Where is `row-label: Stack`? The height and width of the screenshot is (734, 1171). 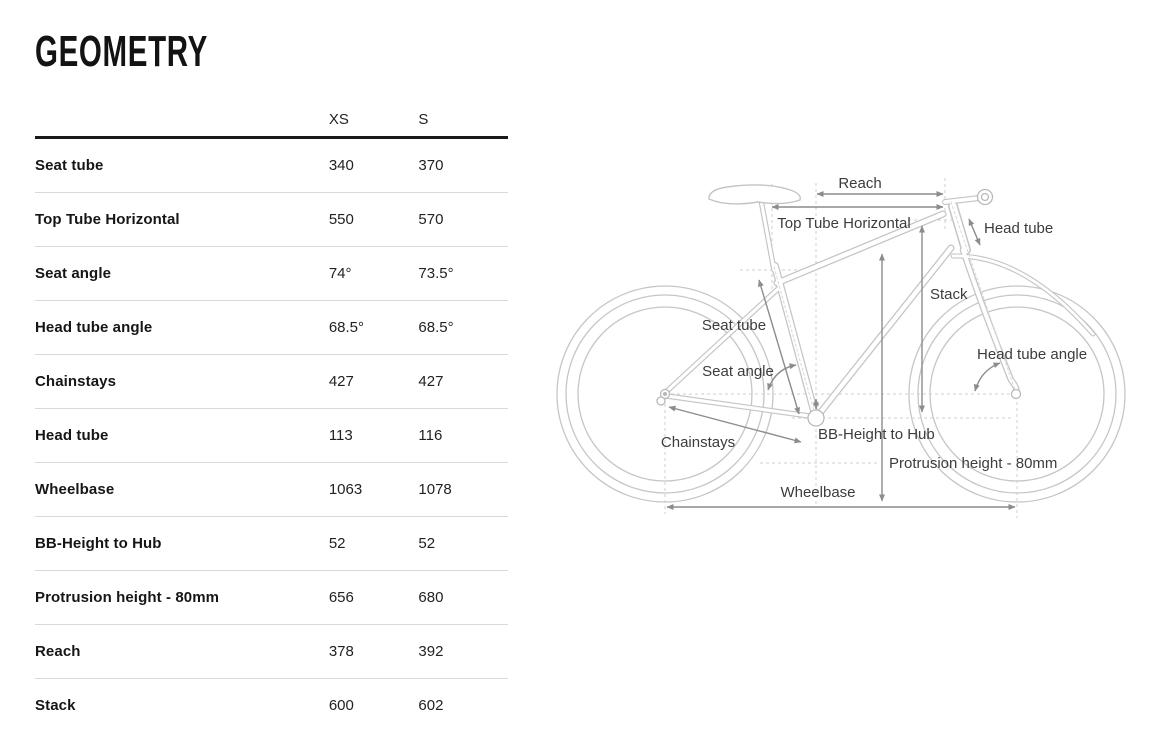
row-label: Stack is located at coordinates (55, 705).